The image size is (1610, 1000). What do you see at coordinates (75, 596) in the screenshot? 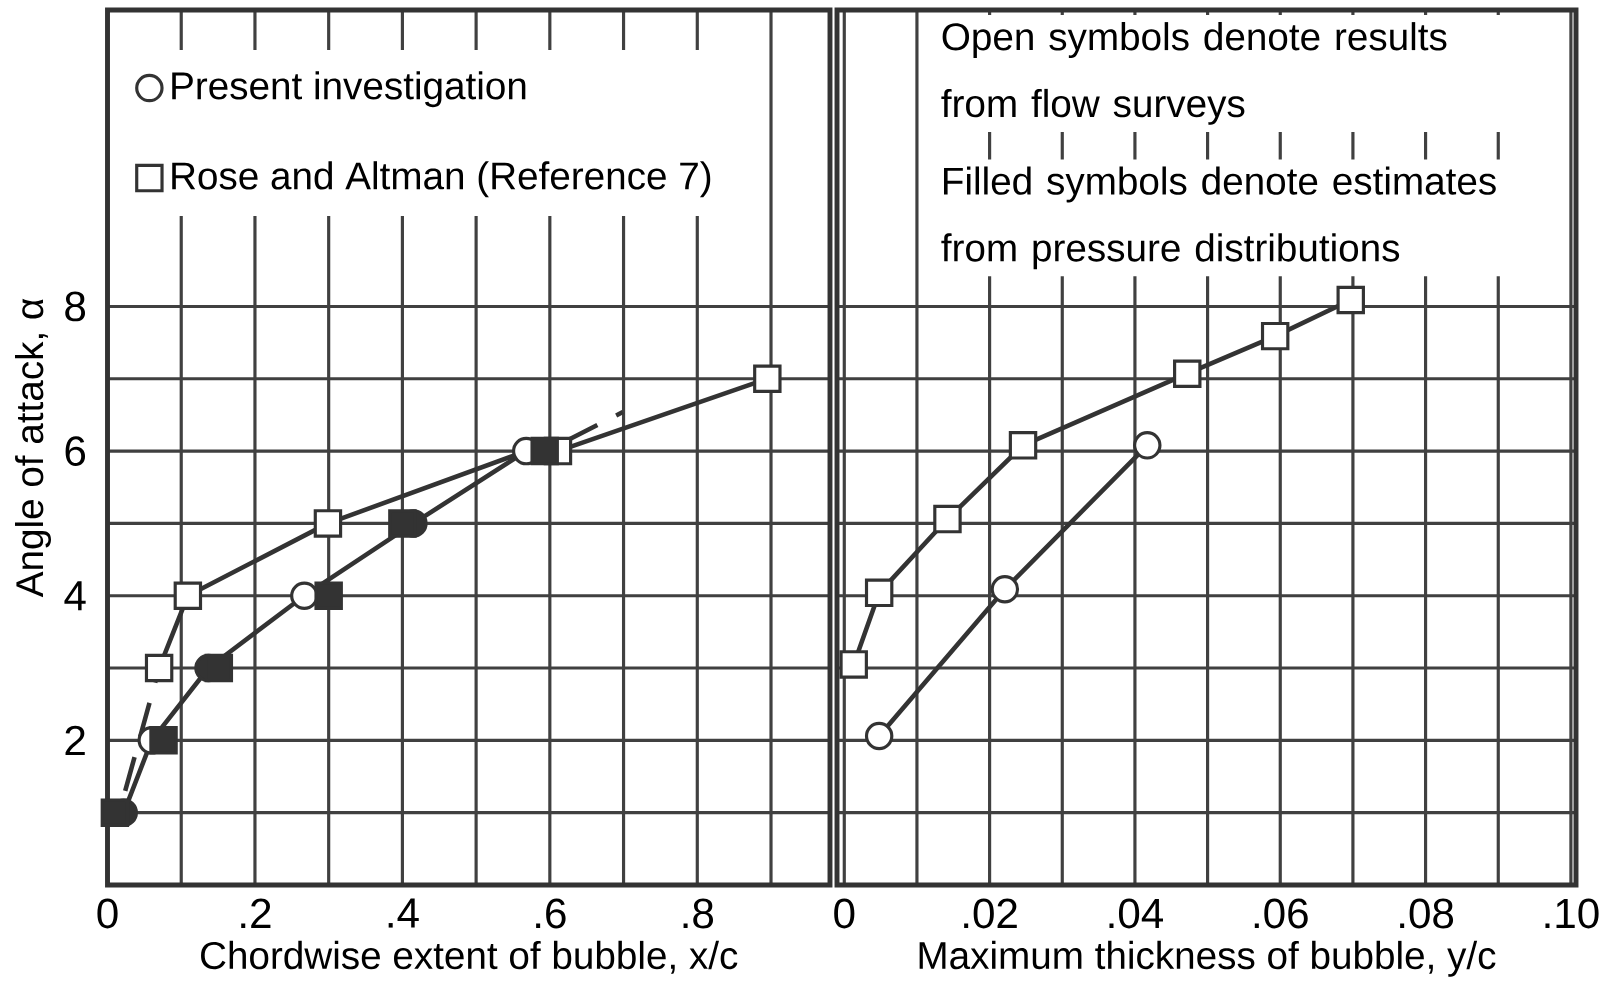
I see `y-tick-label: 4` at bounding box center [75, 596].